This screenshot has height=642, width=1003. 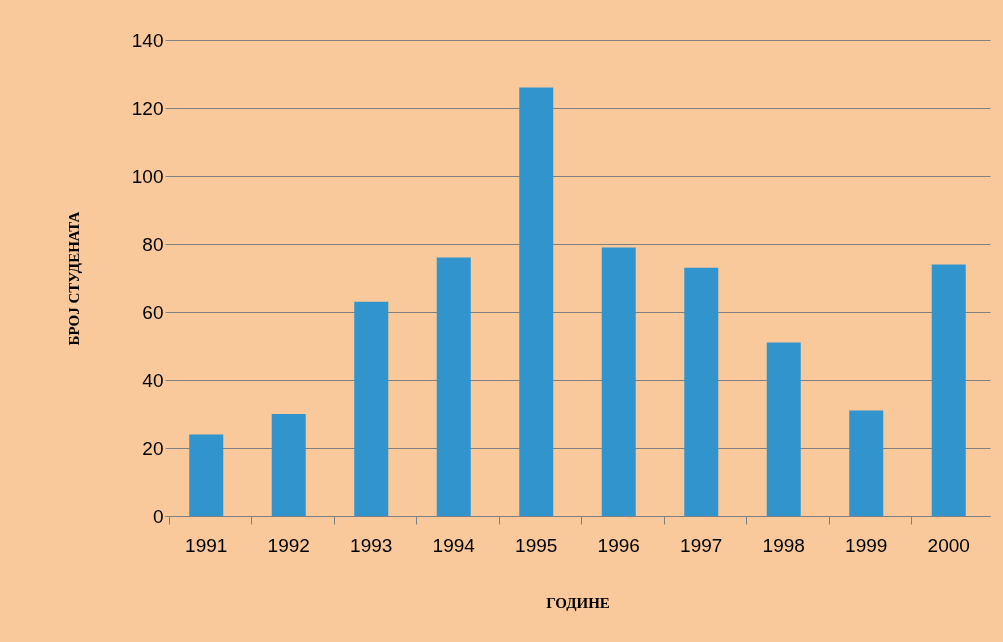 I want to click on y-tick-label: 100, so click(x=147, y=176).